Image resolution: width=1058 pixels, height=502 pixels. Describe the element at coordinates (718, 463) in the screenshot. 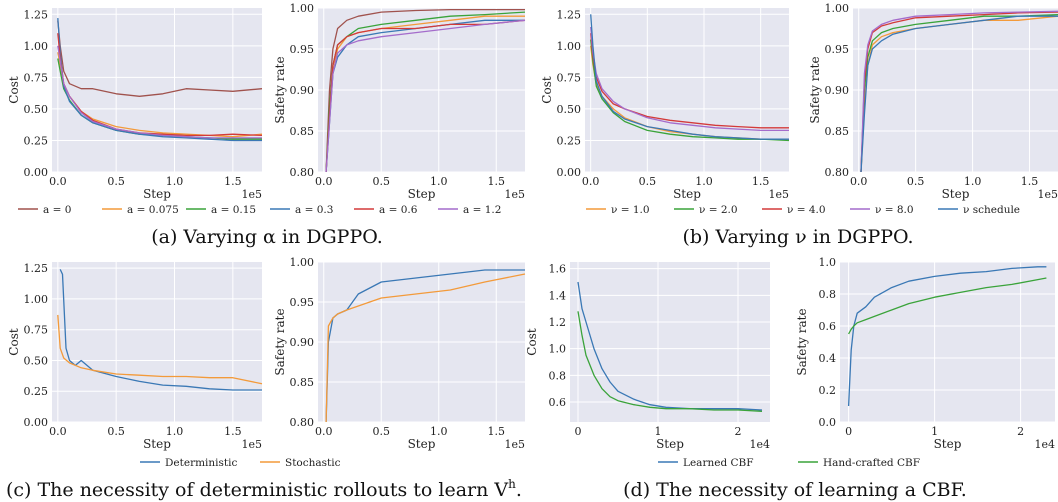

I see `legend-label: Learned CBF` at that location.